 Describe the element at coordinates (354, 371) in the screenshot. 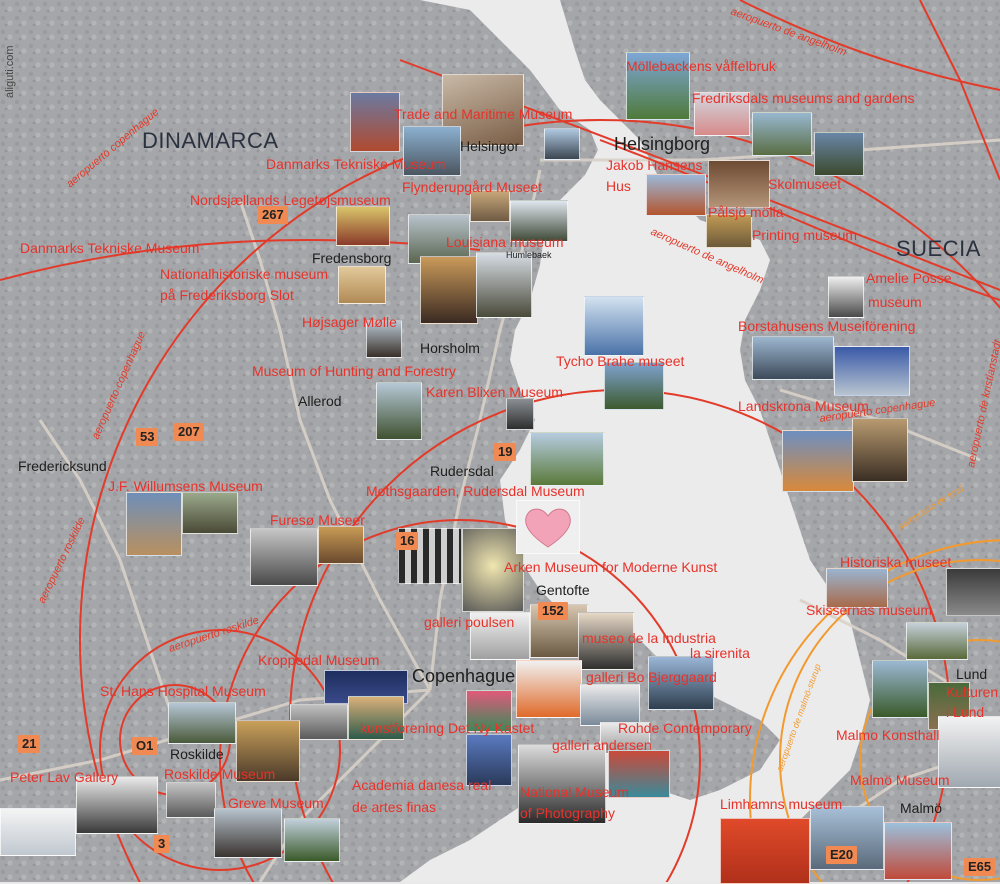

I see `museum-hunting: Museum of Hunting and Forestry` at that location.